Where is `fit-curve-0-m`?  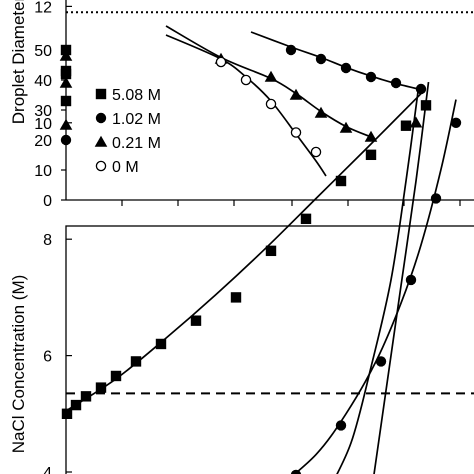 fit-curve-0-m is located at coordinates (246, 105).